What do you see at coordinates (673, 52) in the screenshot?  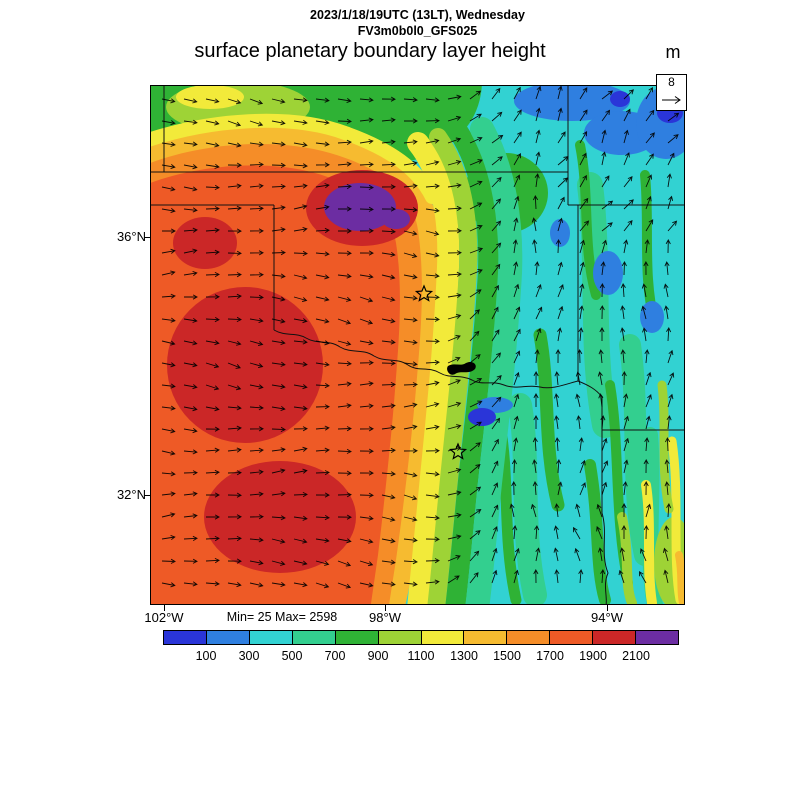 I see `unit-label: m` at bounding box center [673, 52].